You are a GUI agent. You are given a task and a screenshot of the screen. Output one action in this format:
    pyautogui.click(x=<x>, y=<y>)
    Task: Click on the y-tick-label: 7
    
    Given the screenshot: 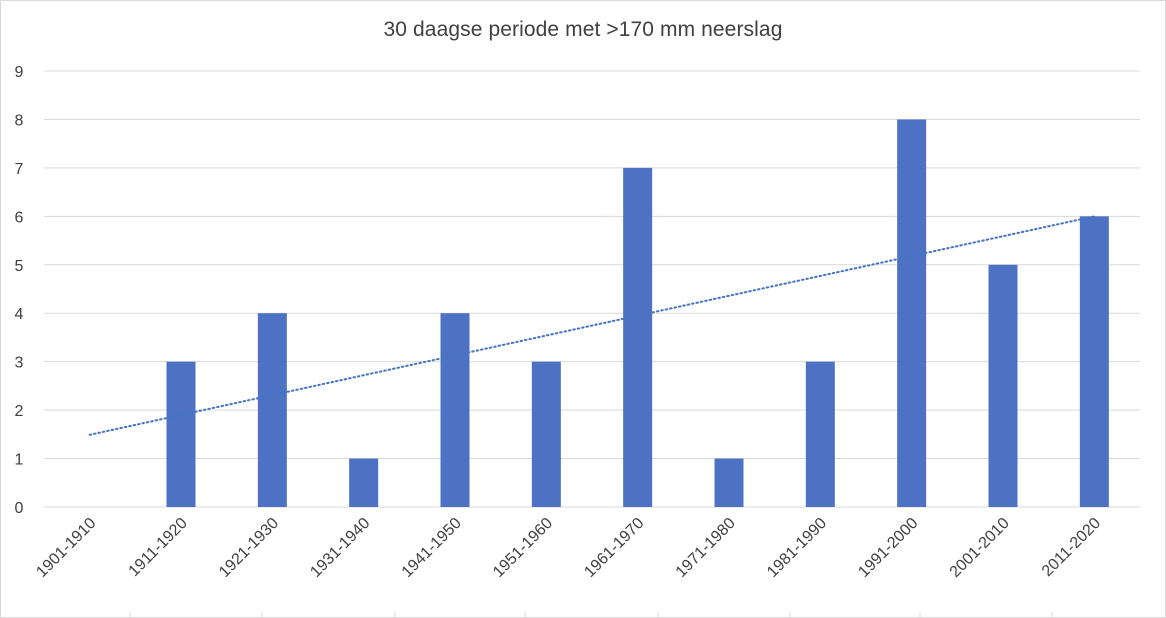 What is the action you would take?
    pyautogui.click(x=19, y=169)
    